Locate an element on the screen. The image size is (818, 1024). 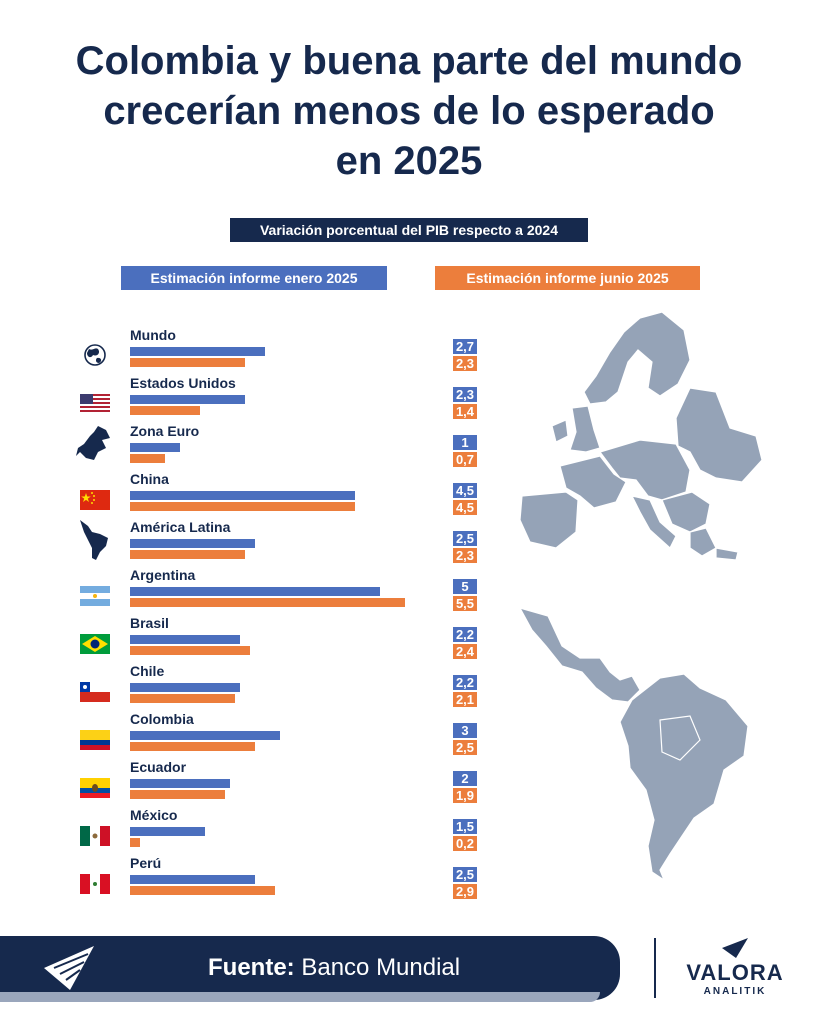
footer-divider is located at coordinates (655, 968).